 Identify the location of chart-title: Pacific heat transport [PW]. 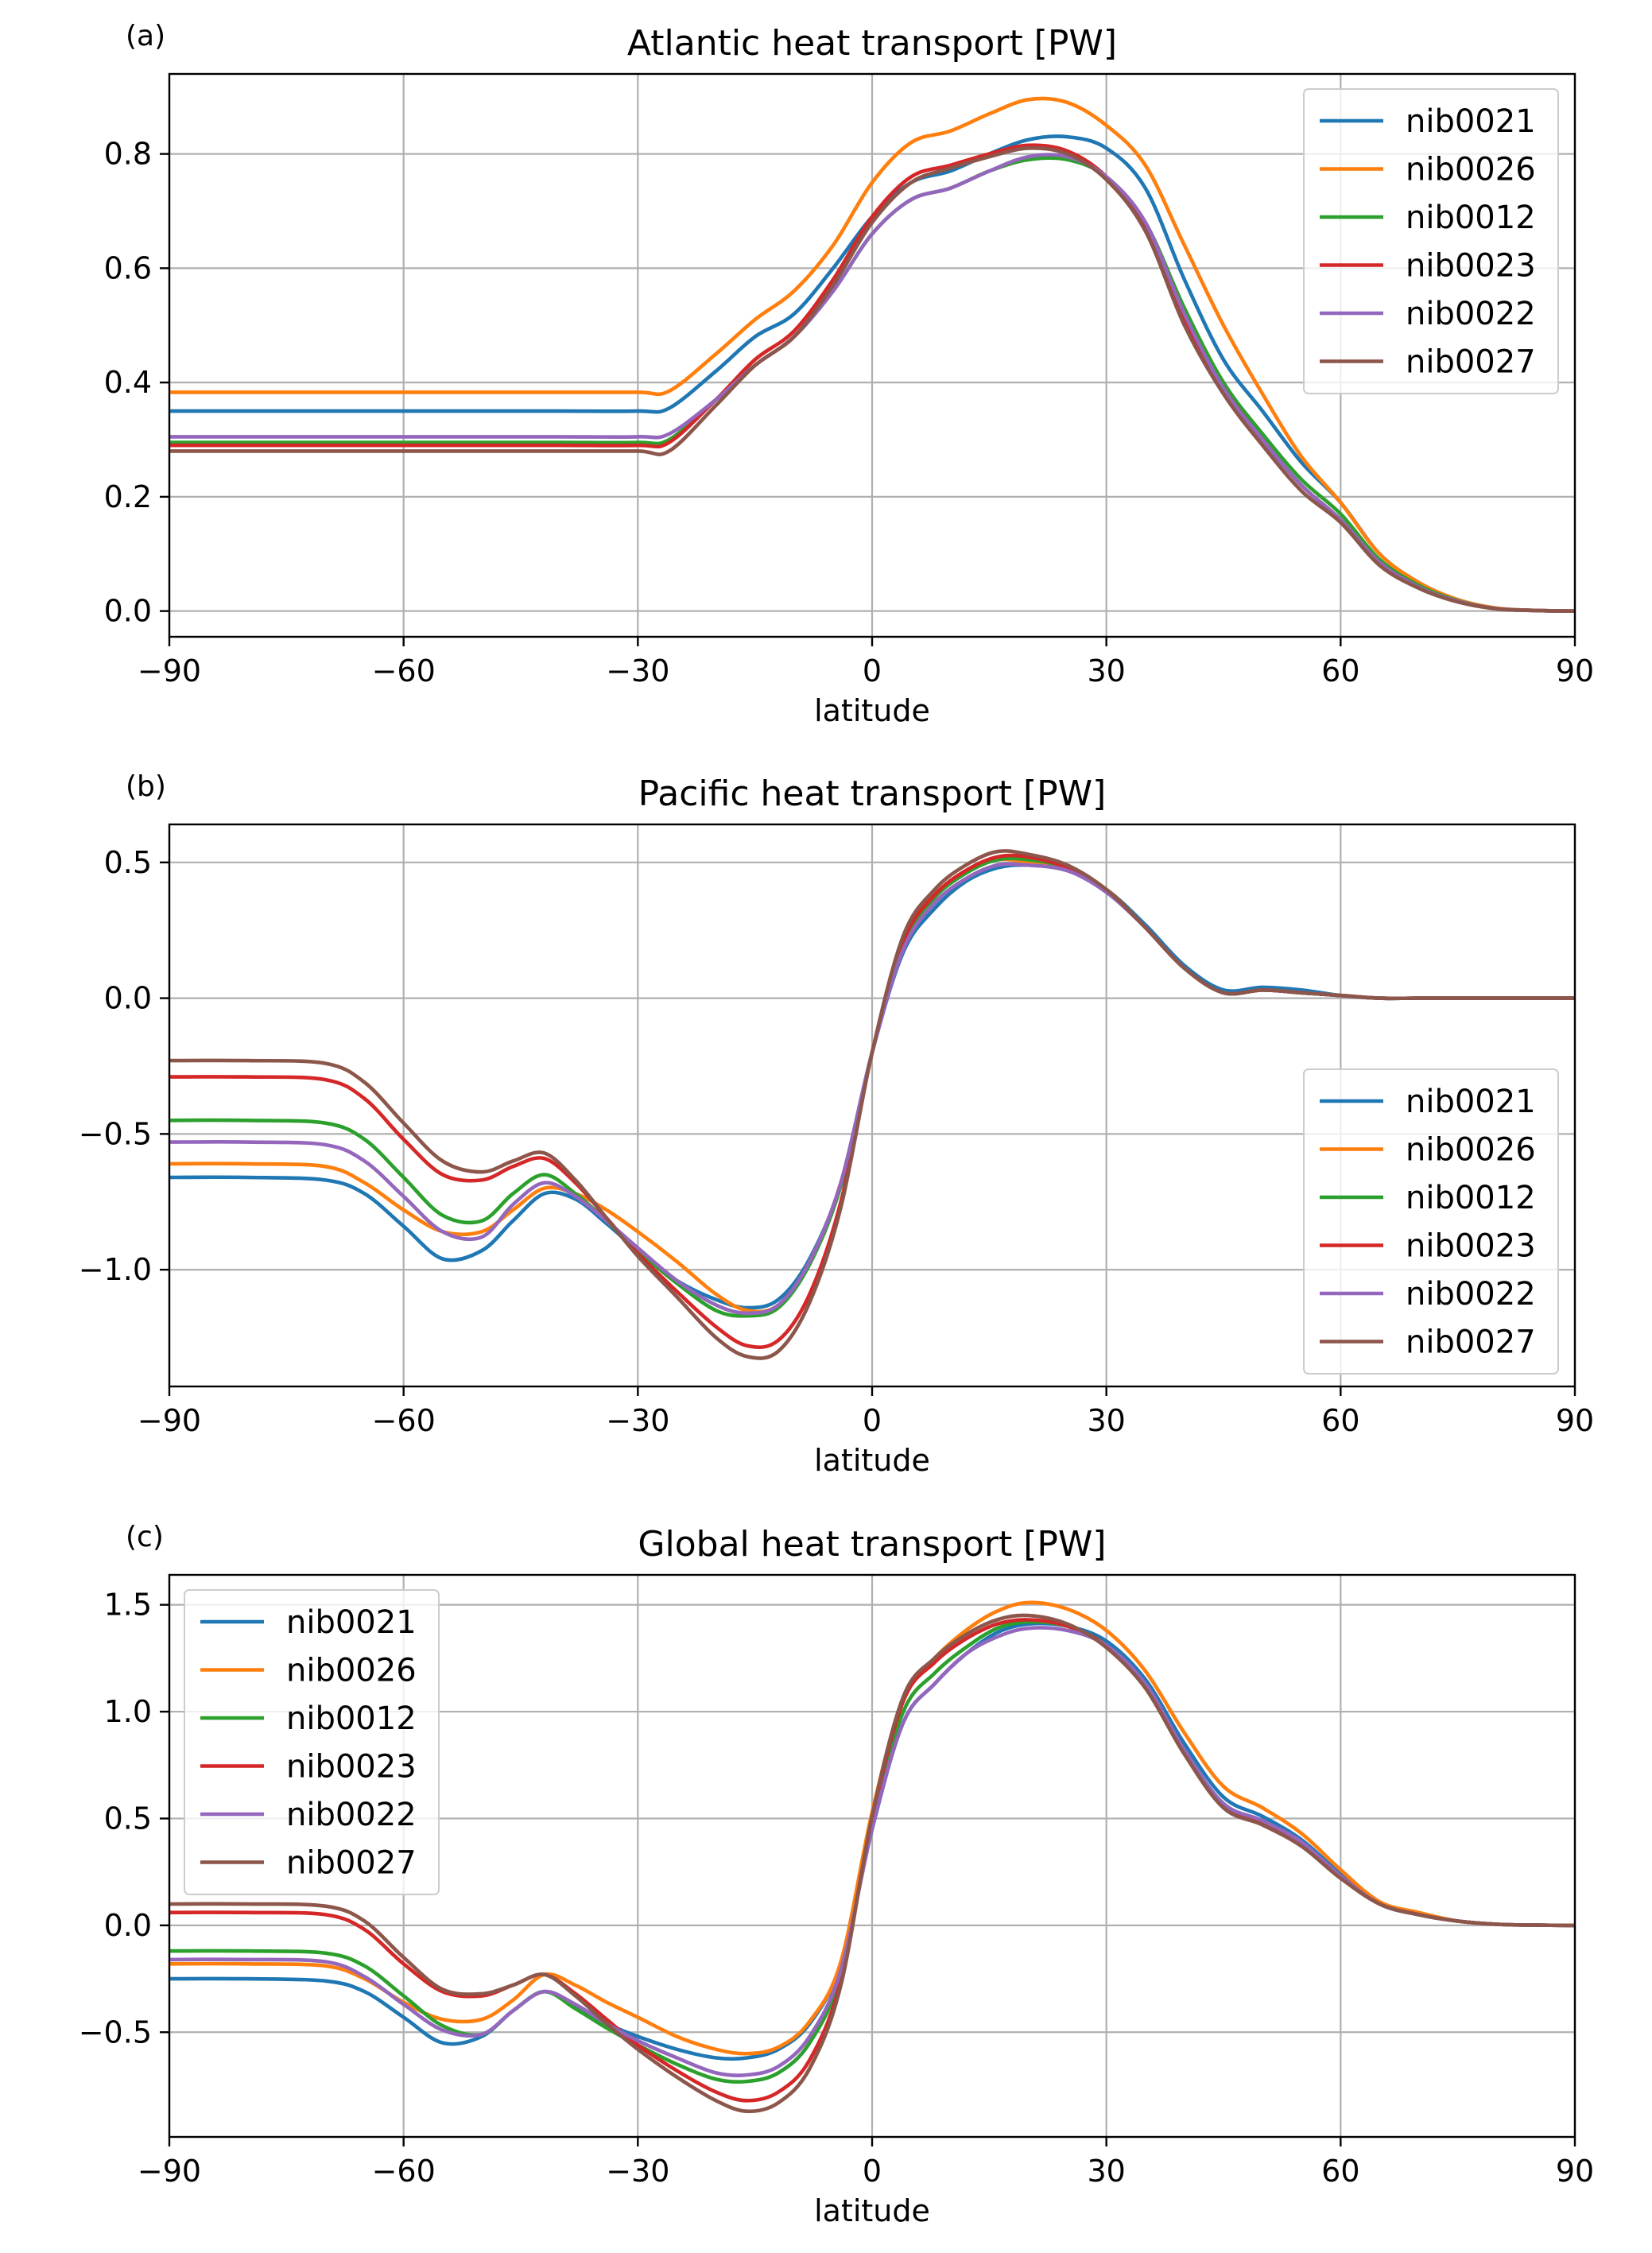
(872, 794).